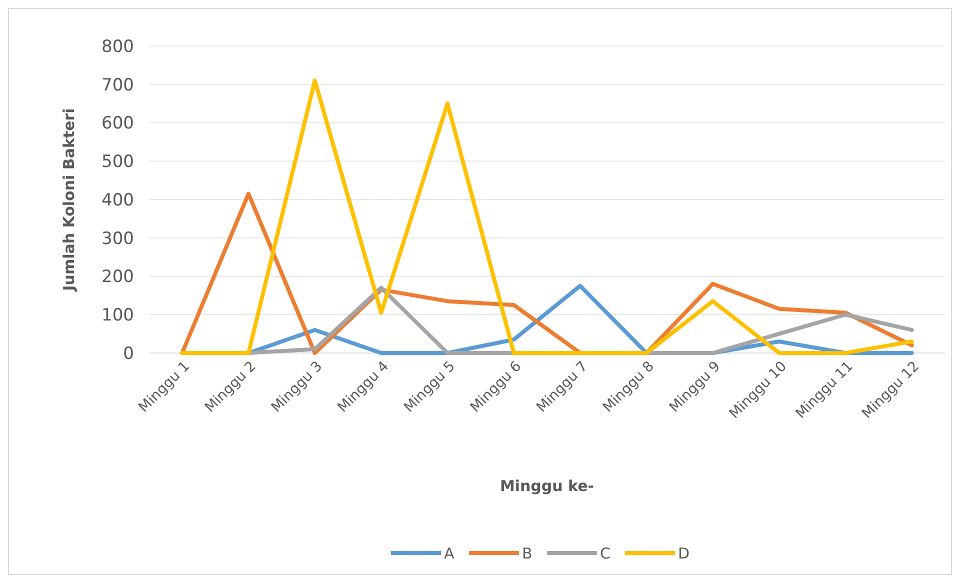  I want to click on y-tick-label: 200, so click(118, 277).